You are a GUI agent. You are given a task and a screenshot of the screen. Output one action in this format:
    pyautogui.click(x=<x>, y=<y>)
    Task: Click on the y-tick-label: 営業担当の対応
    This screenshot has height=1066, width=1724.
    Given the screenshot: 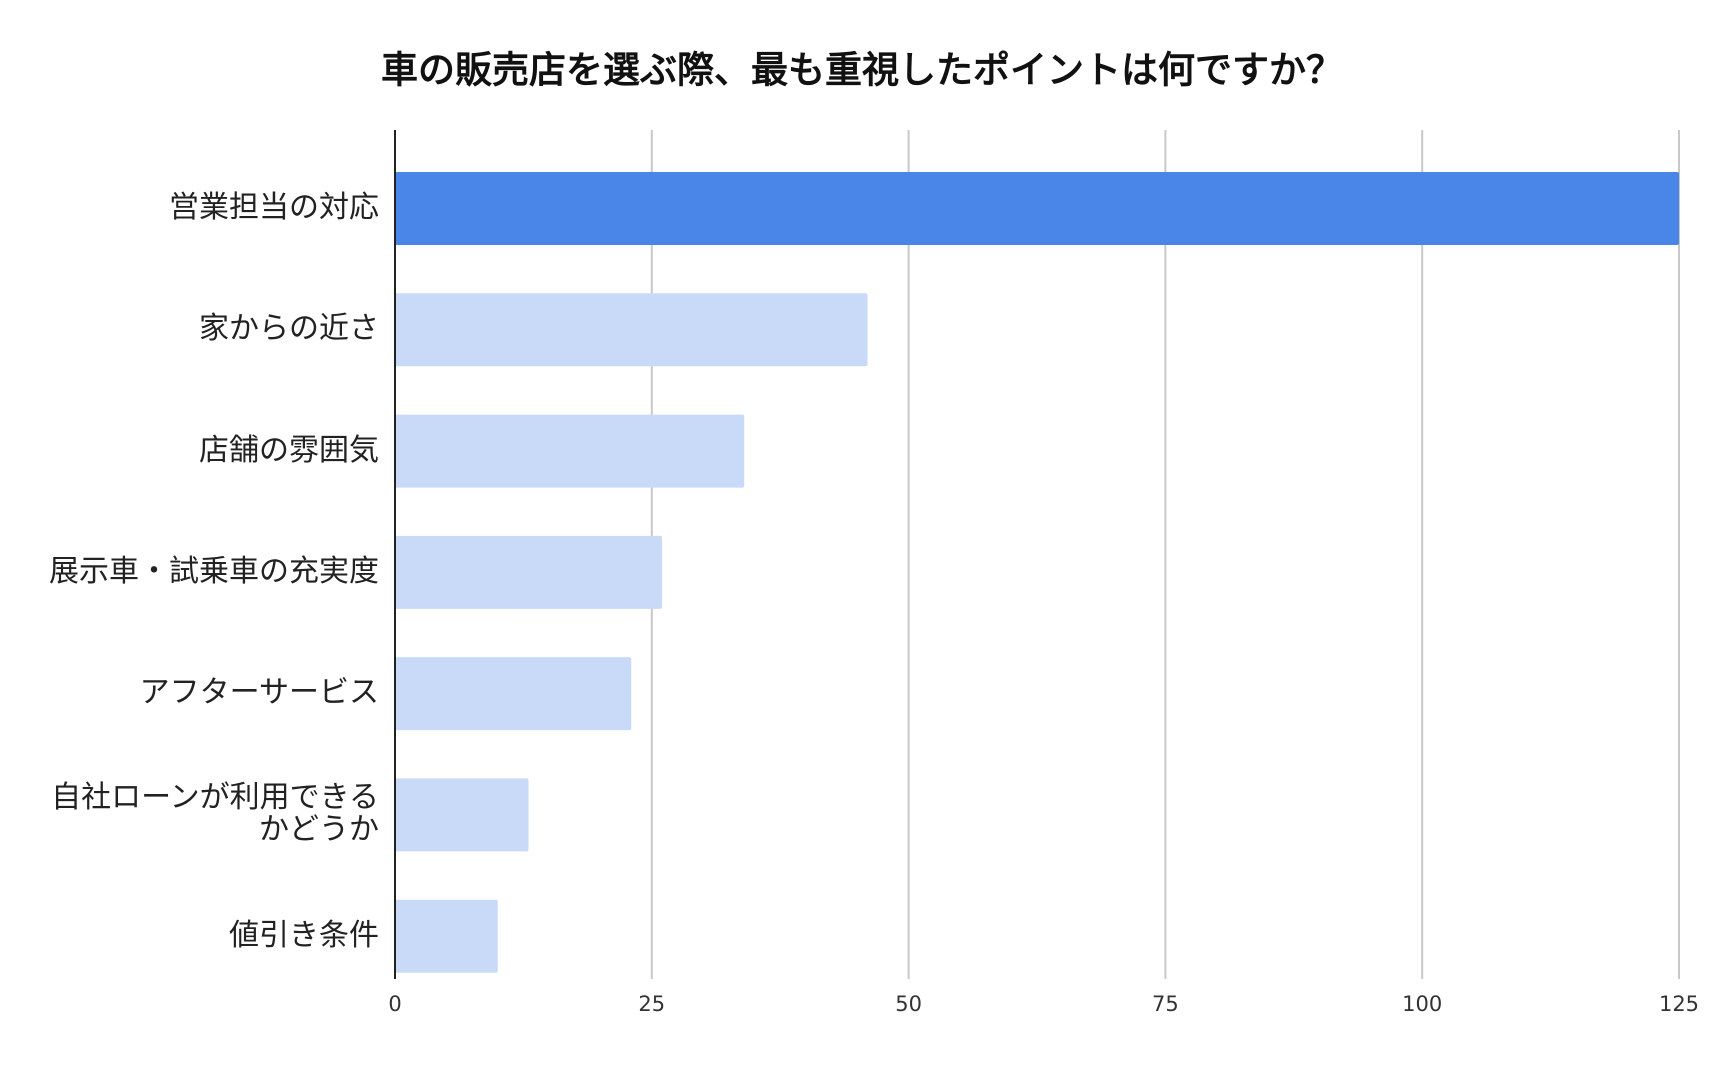 What is the action you would take?
    pyautogui.click(x=274, y=207)
    